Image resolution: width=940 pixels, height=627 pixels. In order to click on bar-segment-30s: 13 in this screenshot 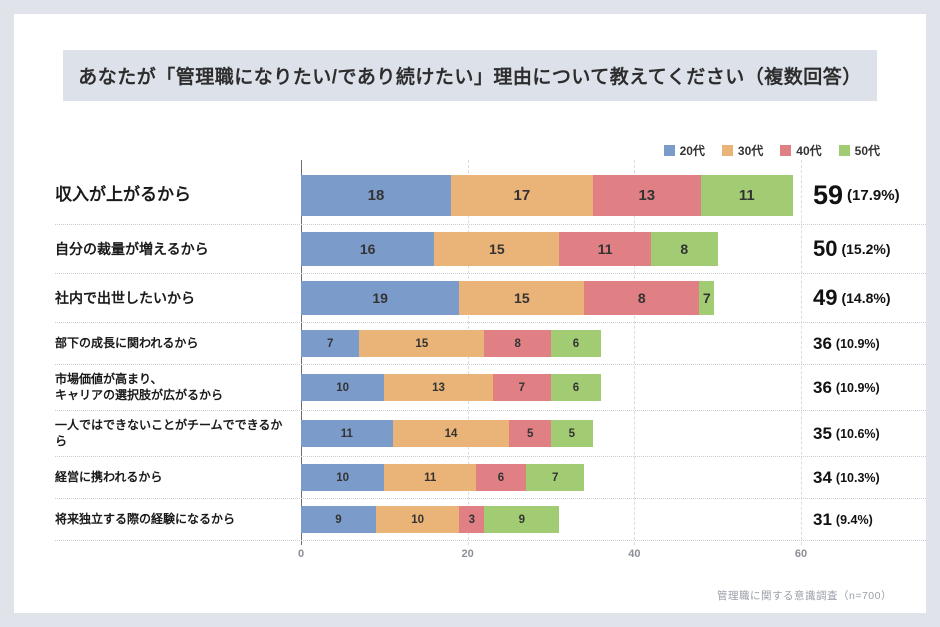, I will do `click(438, 388)`.